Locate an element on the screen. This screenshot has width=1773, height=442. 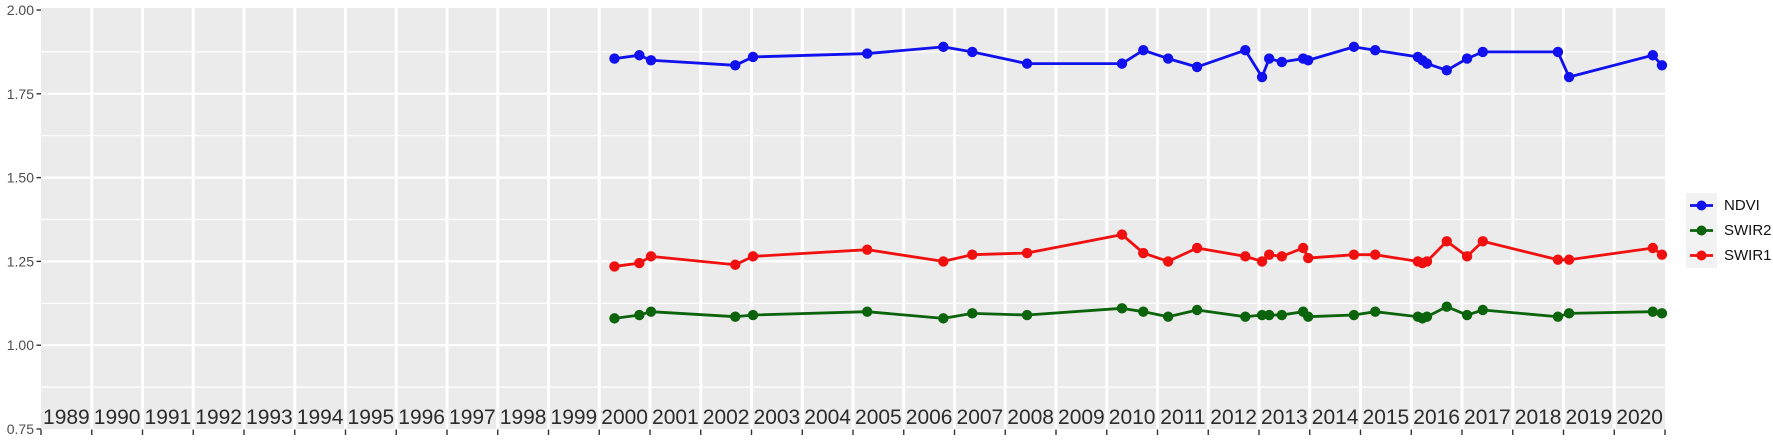
x-year-label: 1996 is located at coordinates (421, 417).